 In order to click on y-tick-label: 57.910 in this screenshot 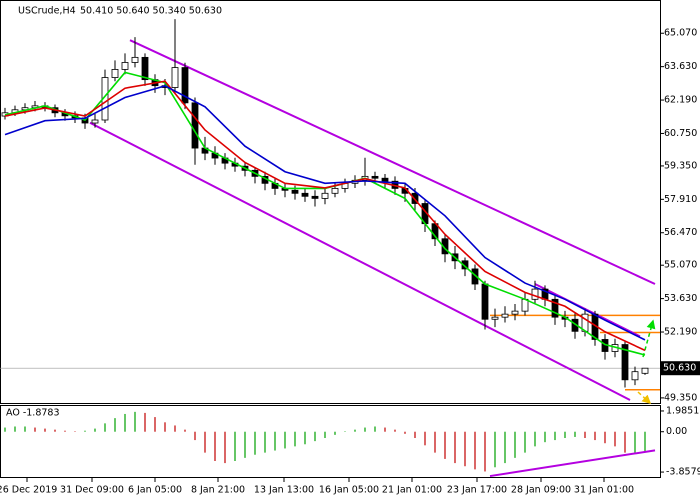, I will do `click(680, 199)`.